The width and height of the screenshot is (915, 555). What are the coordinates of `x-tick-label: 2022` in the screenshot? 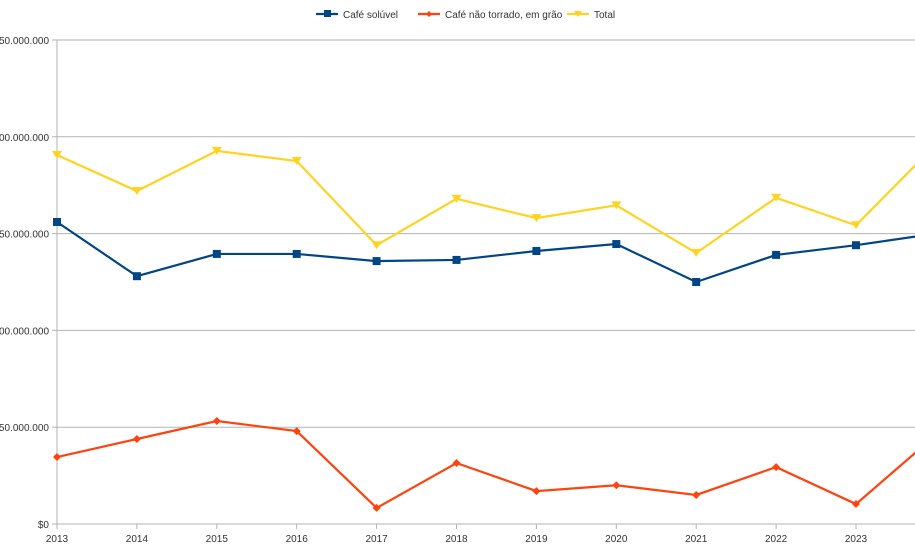 It's located at (776, 539).